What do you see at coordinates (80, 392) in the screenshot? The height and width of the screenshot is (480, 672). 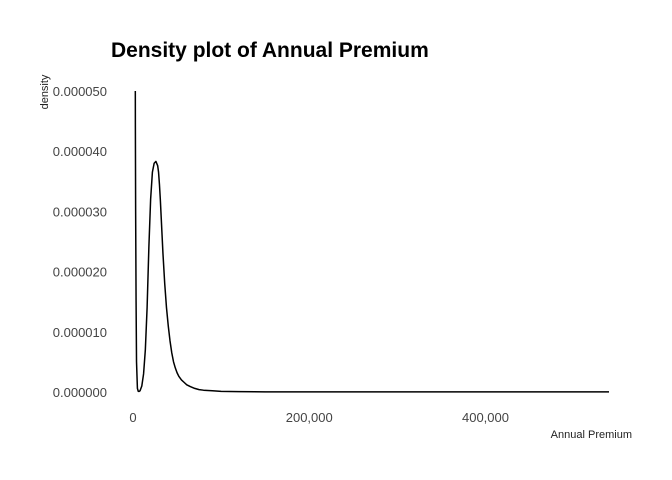 I see `y-tick-label: 0.000000` at bounding box center [80, 392].